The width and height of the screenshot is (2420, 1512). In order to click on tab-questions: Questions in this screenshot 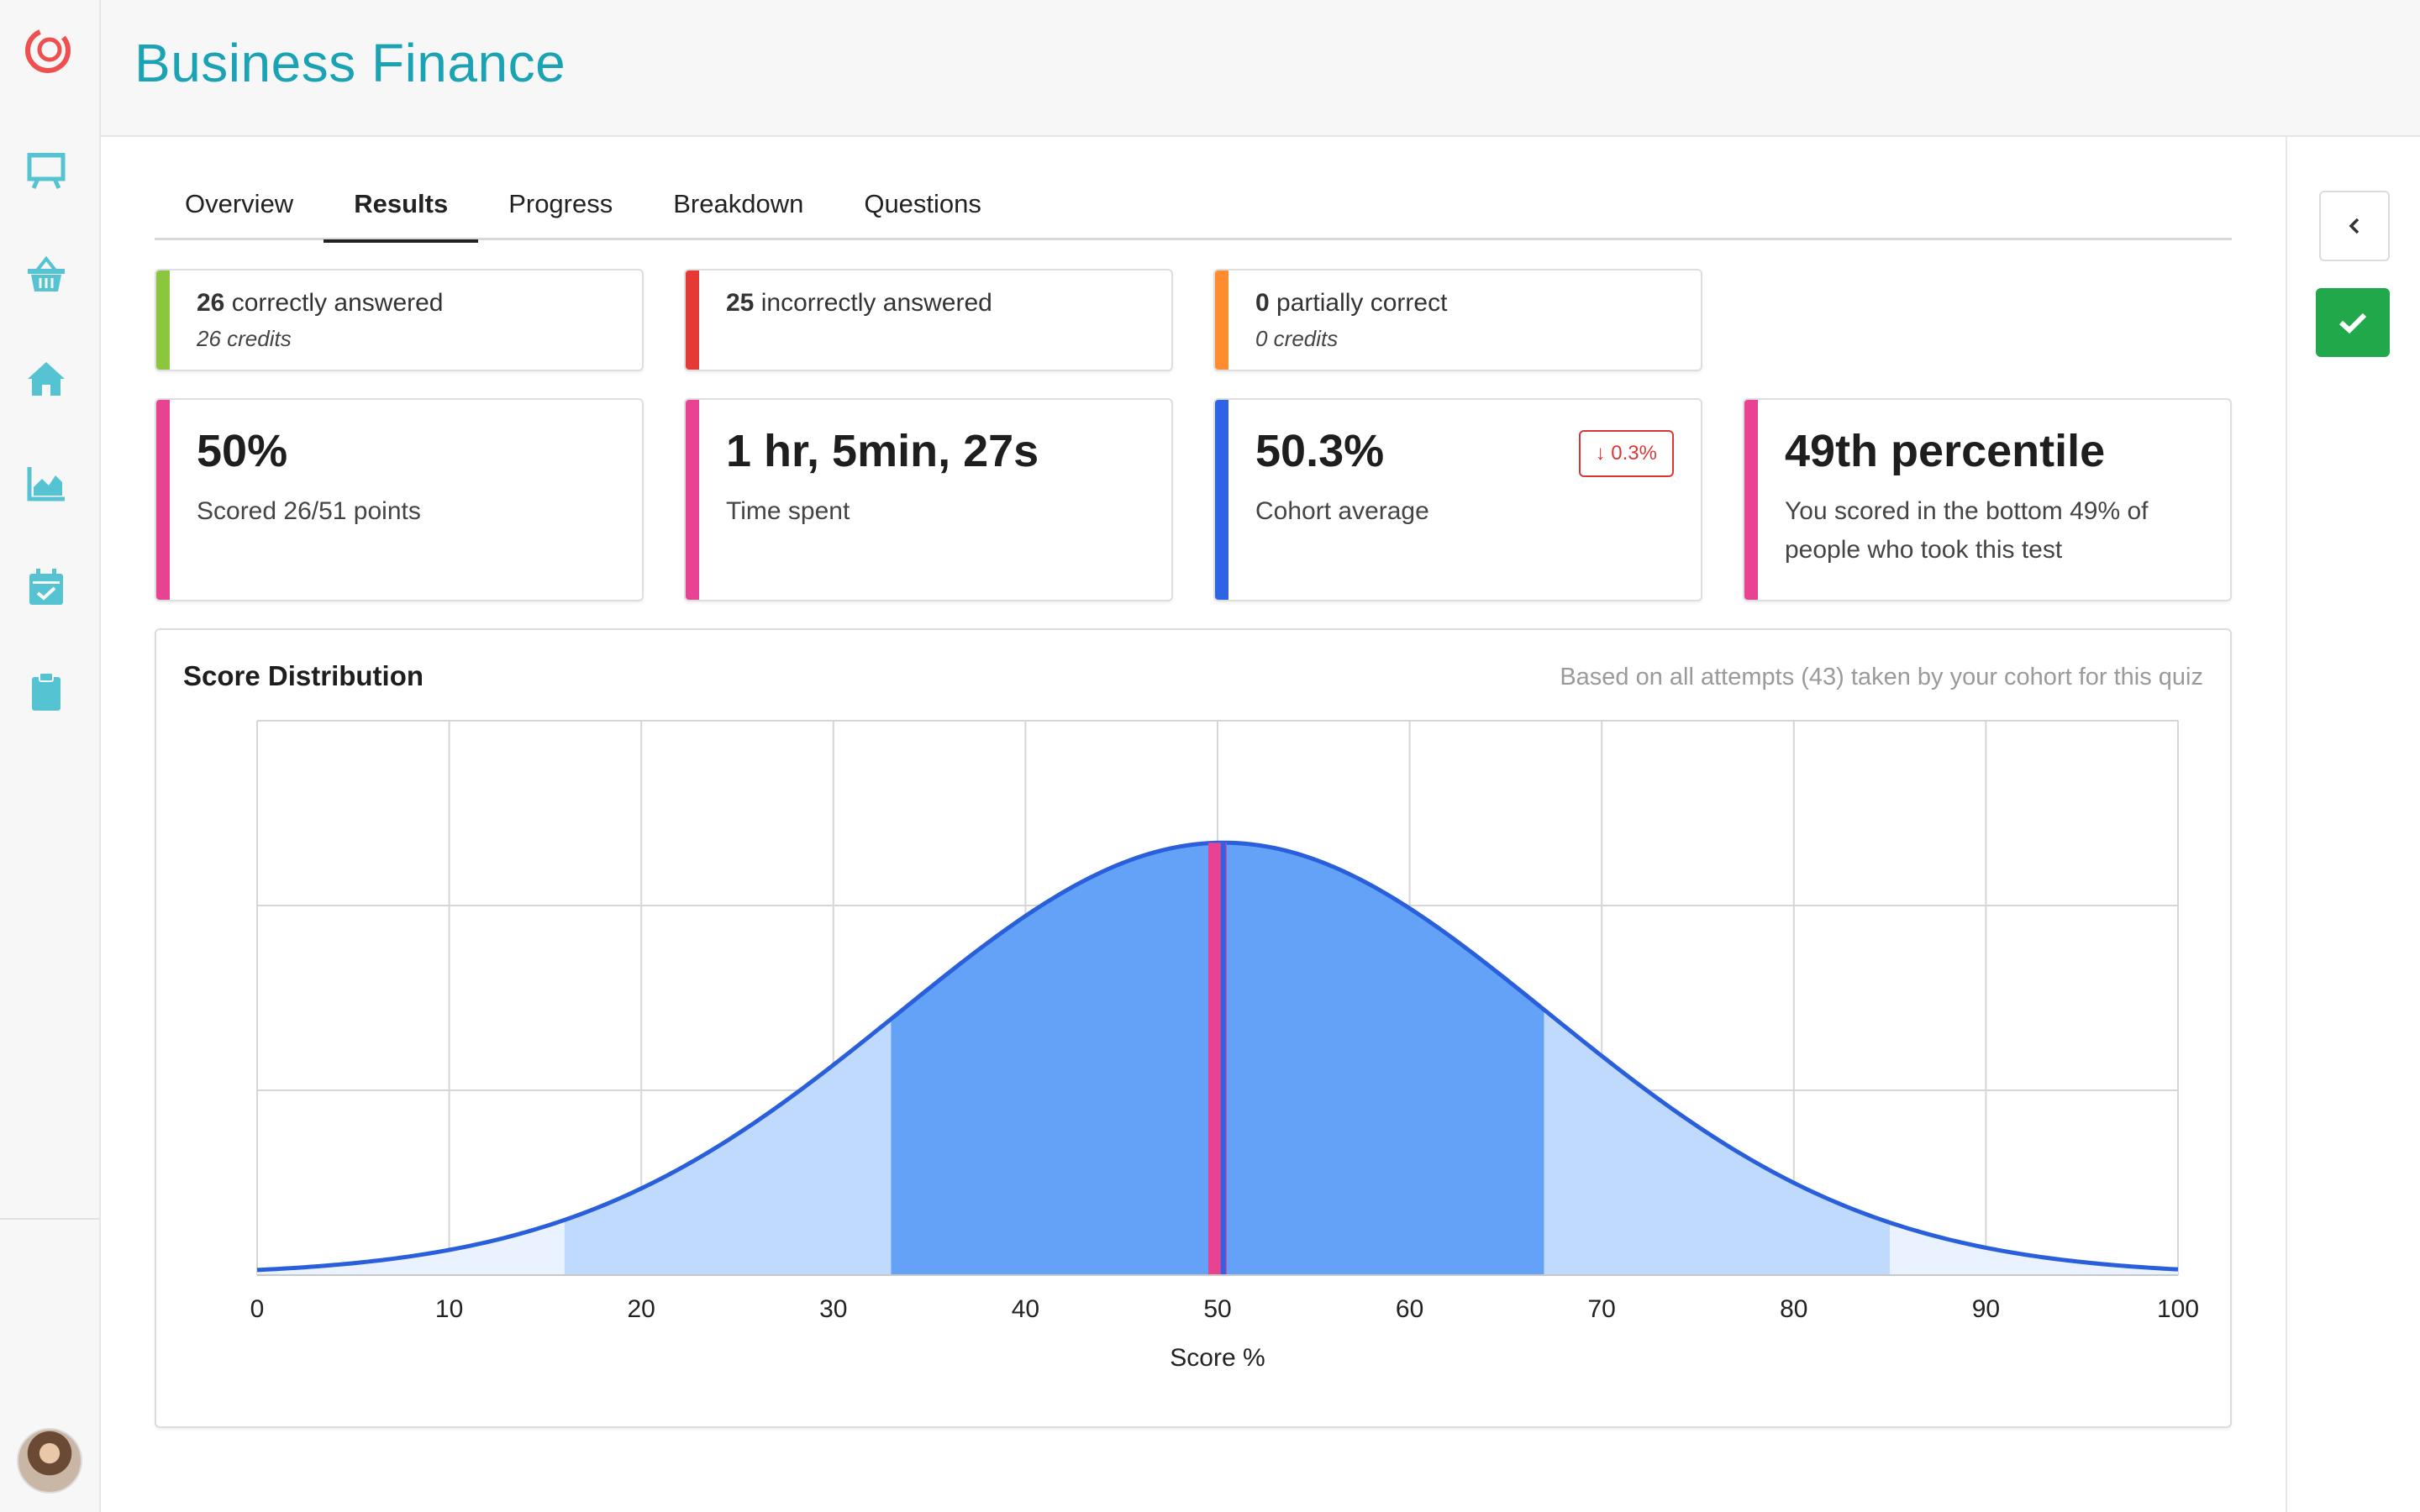, I will do `click(923, 203)`.